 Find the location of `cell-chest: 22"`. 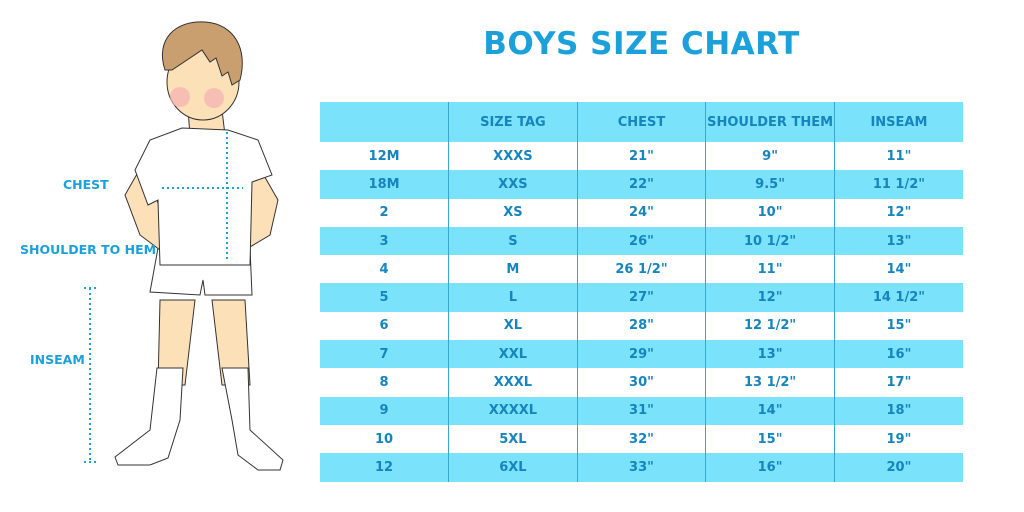

cell-chest: 22" is located at coordinates (641, 184).